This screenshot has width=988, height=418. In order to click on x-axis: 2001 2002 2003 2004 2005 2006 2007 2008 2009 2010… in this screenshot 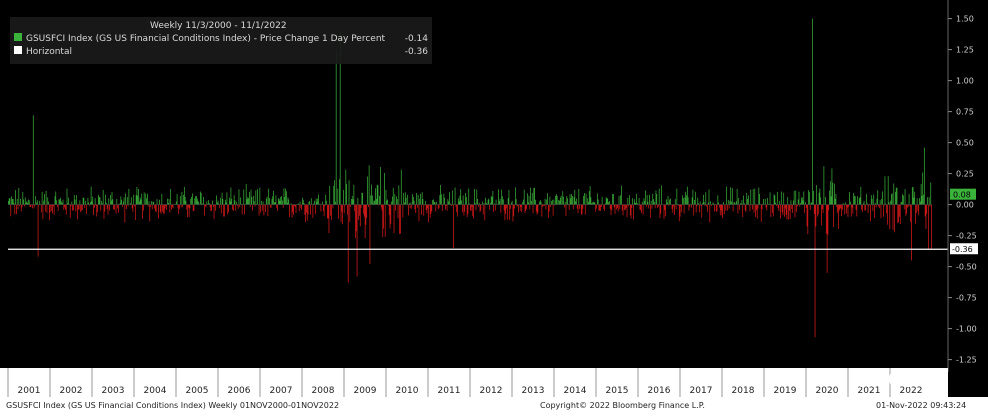, I will do `click(474, 383)`.